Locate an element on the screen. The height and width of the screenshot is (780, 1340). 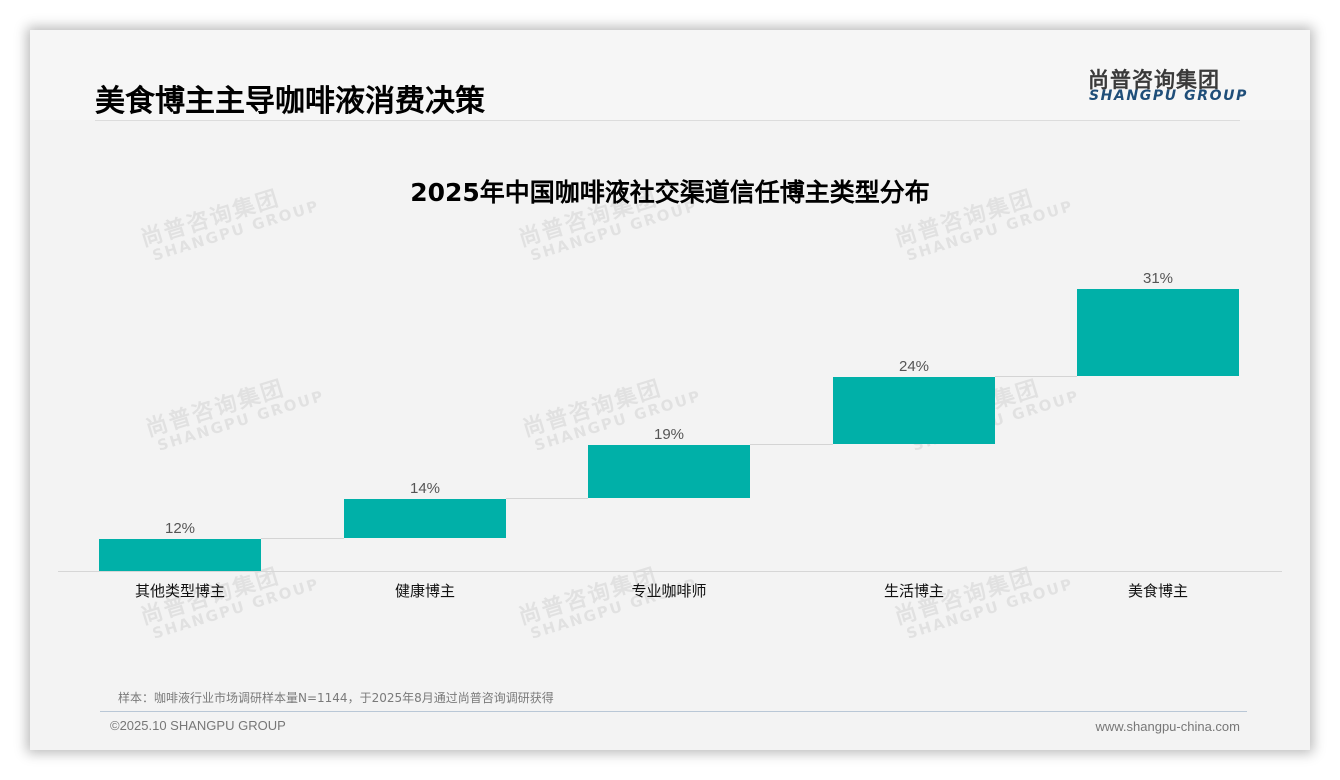
category-label: 生活博主 is located at coordinates (913, 591).